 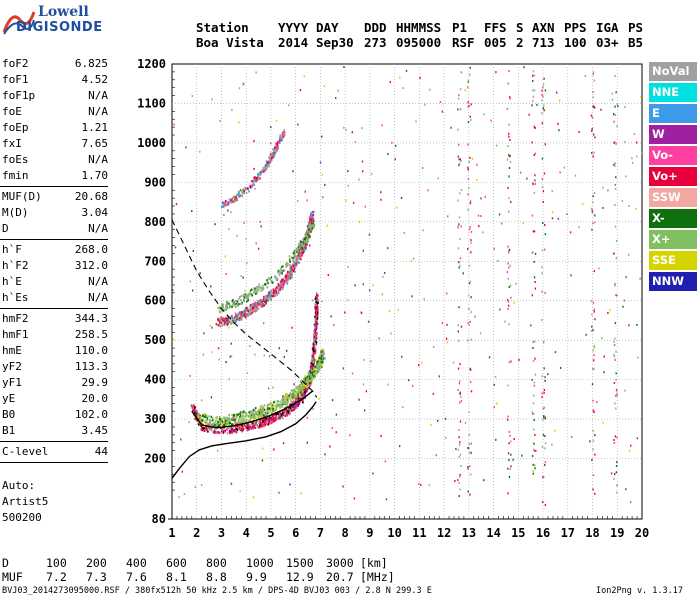 I want to click on param-row: foEs N/A, so click(x=56, y=160).